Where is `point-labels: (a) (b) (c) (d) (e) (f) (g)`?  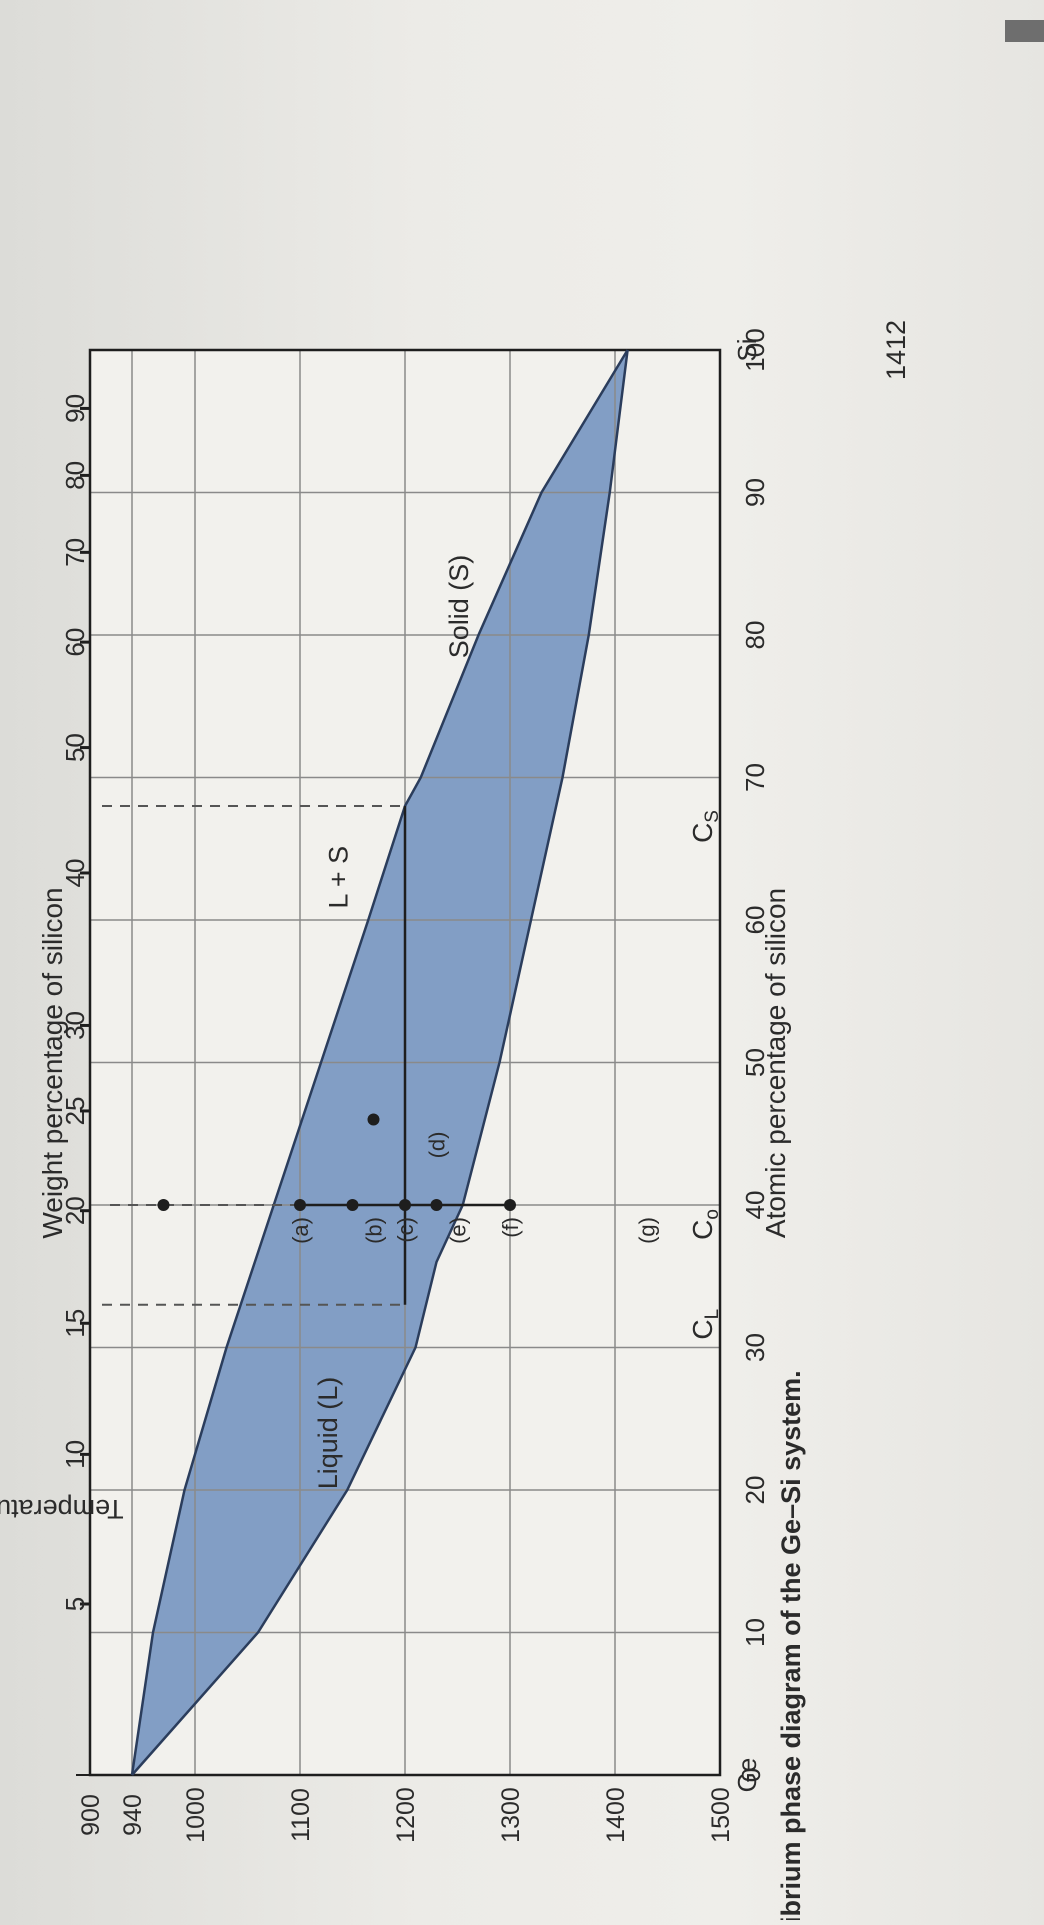
point-labels: (a) (b) (c) (d) (e) (f) (g) is located at coordinates (474, 1188).